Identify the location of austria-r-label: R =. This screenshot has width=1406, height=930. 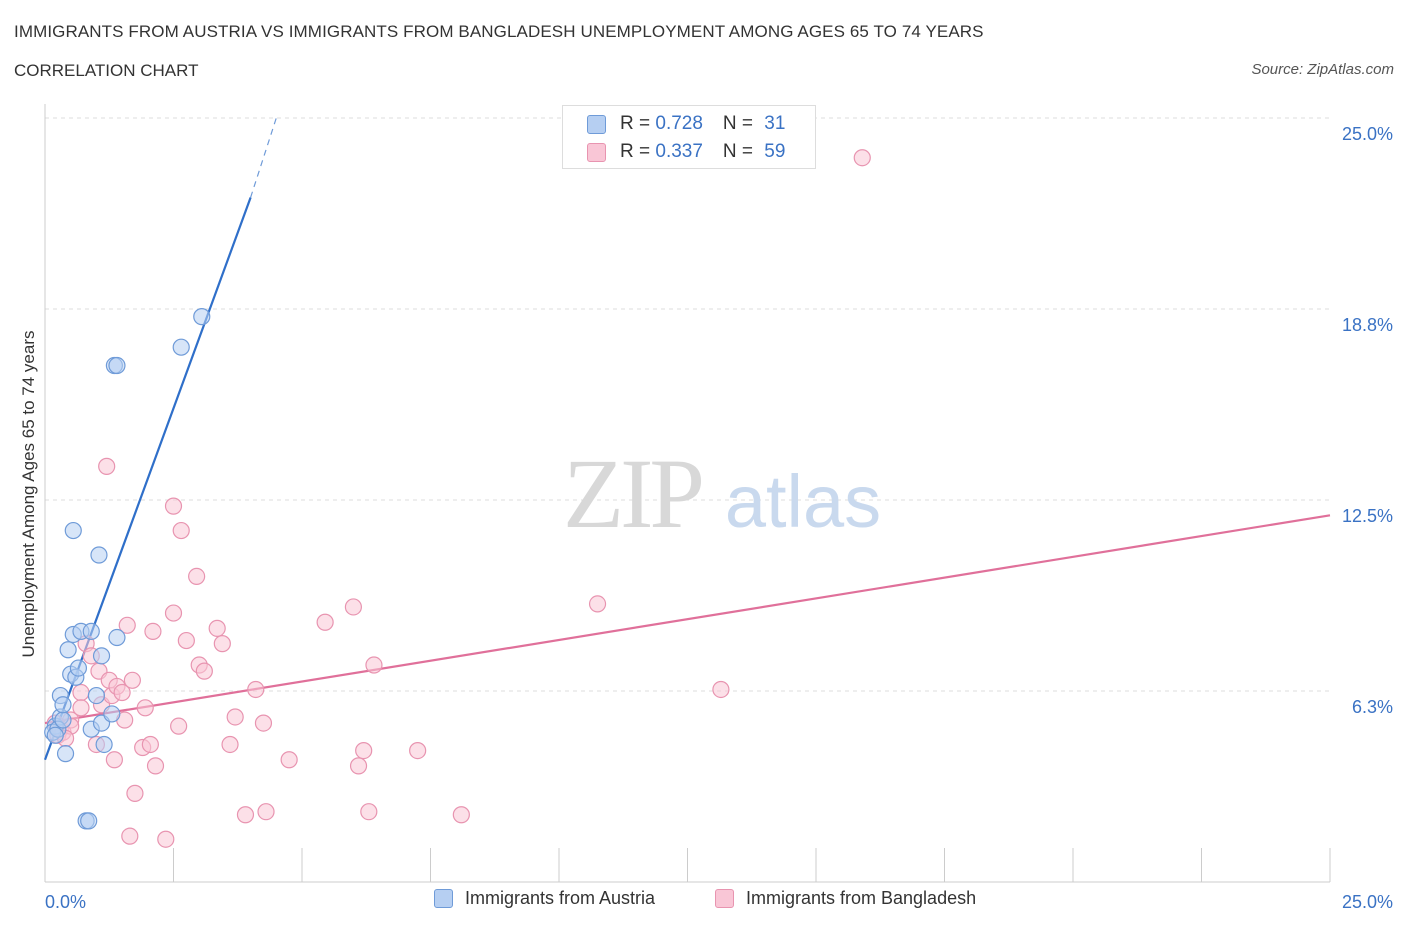
(638, 123).